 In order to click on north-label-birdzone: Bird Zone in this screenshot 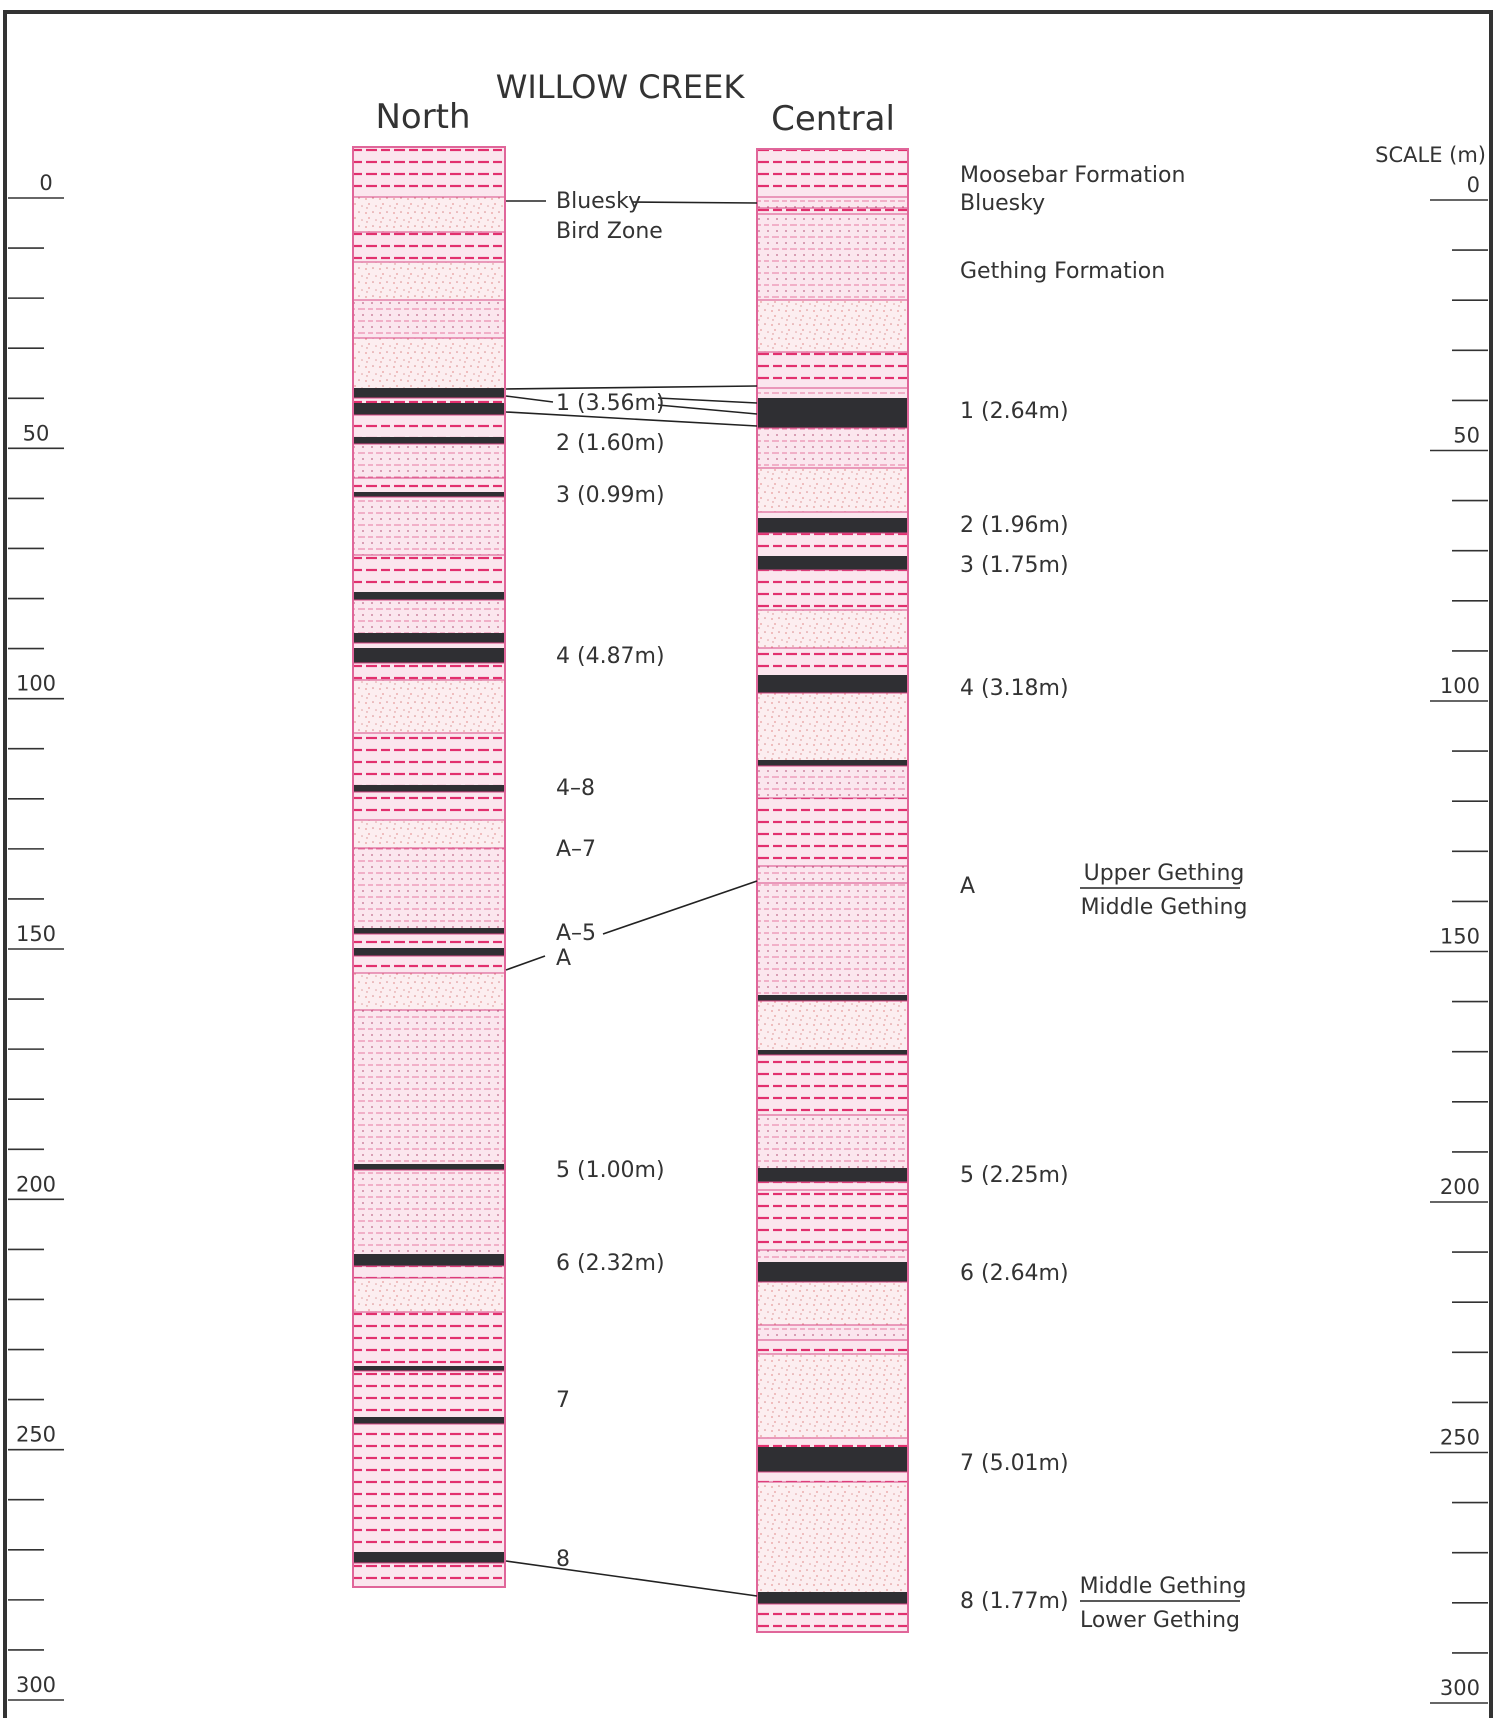, I will do `click(609, 231)`.